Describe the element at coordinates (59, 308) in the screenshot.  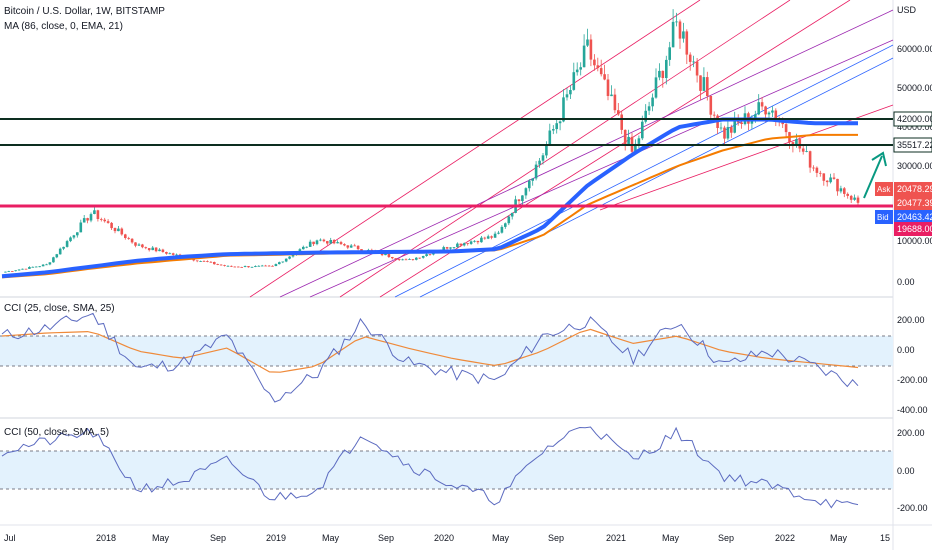
I see `cci1-legend: CCI (25, close, SMA, 25)` at that location.